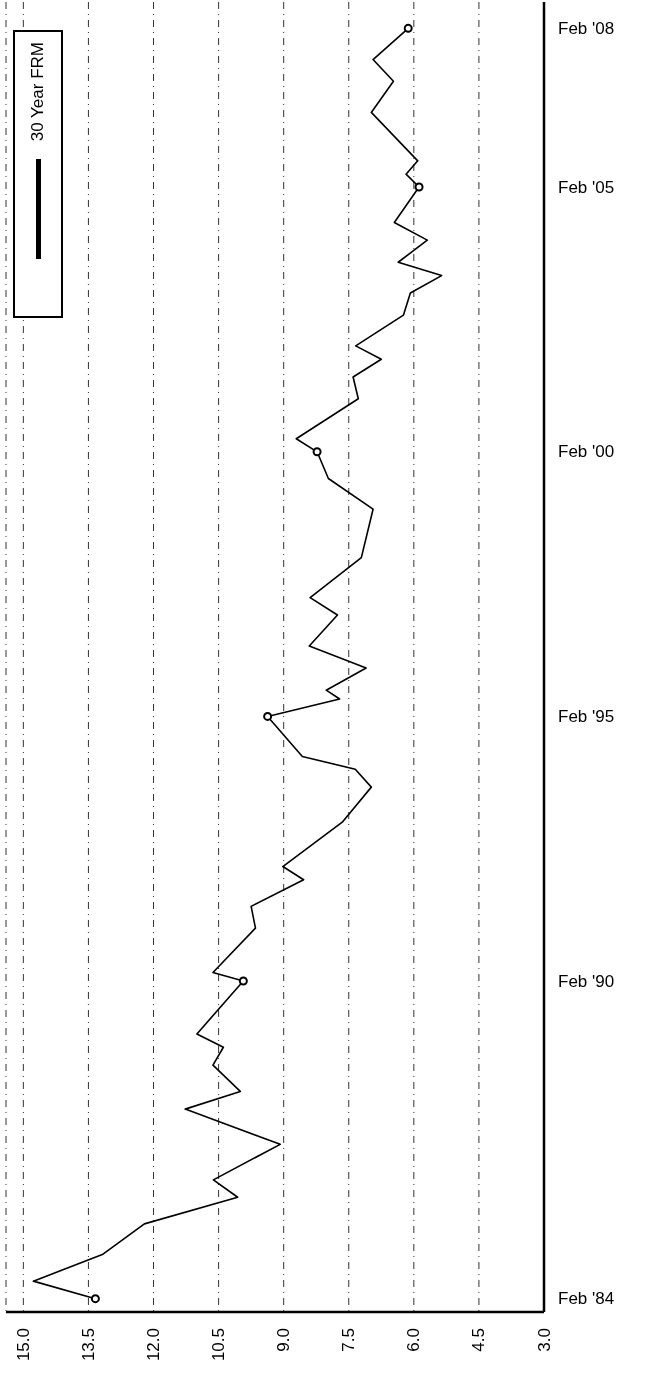 This screenshot has width=650, height=1379. Describe the element at coordinates (414, 1340) in the screenshot. I see `x-tick-label: 6.0` at that location.